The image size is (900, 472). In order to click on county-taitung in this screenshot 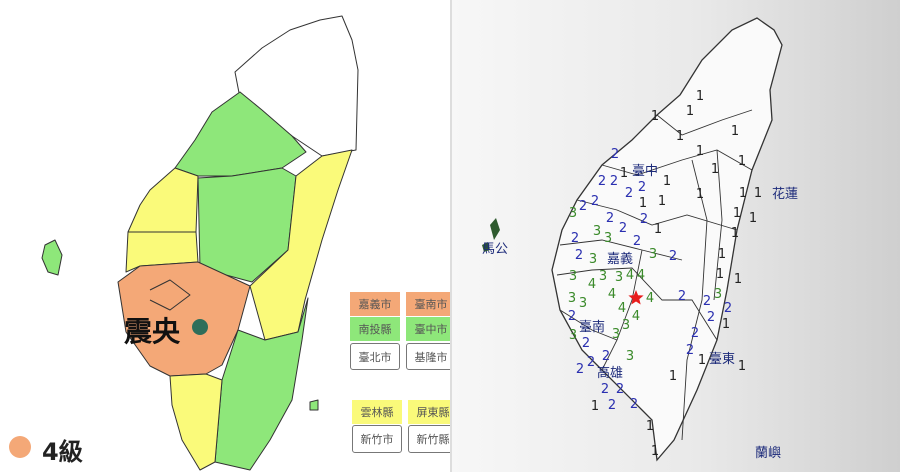, I will do `click(261, 384)`.